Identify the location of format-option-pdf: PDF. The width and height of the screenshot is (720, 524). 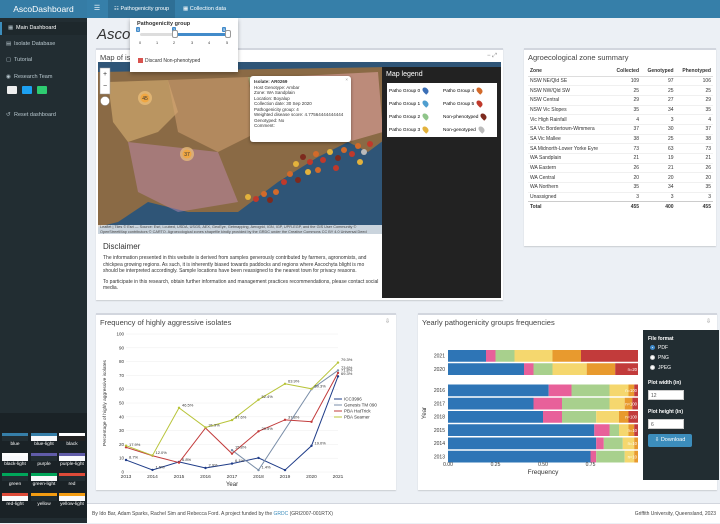
(659, 348).